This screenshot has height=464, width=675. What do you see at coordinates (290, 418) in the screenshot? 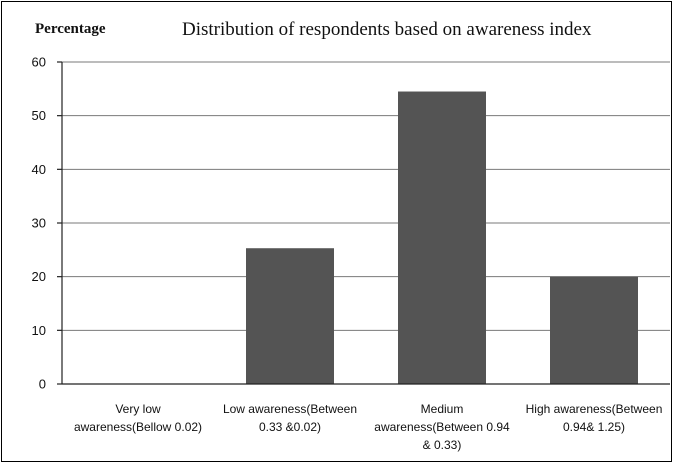
I see `x-category-label: Low awareness(Between 0.33 &0.02)` at bounding box center [290, 418].